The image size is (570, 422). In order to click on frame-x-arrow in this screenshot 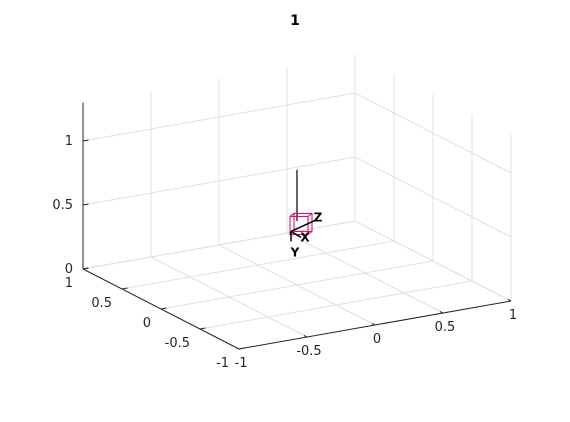, I will do `click(296, 234)`.